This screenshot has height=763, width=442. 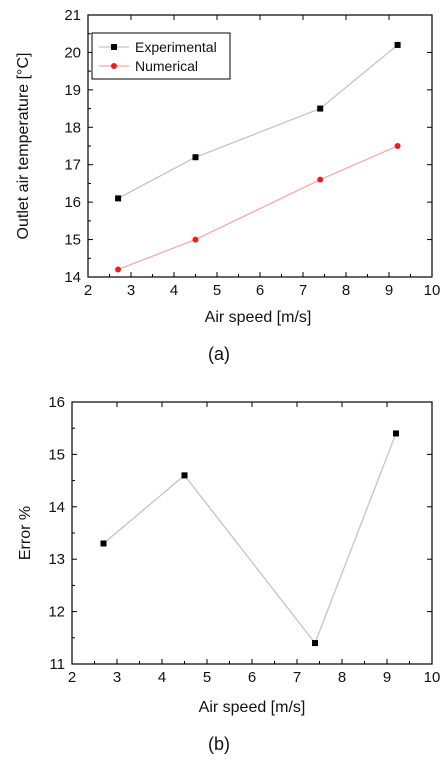 What do you see at coordinates (176, 47) in the screenshot?
I see `legend-label-experimental: Experimental` at bounding box center [176, 47].